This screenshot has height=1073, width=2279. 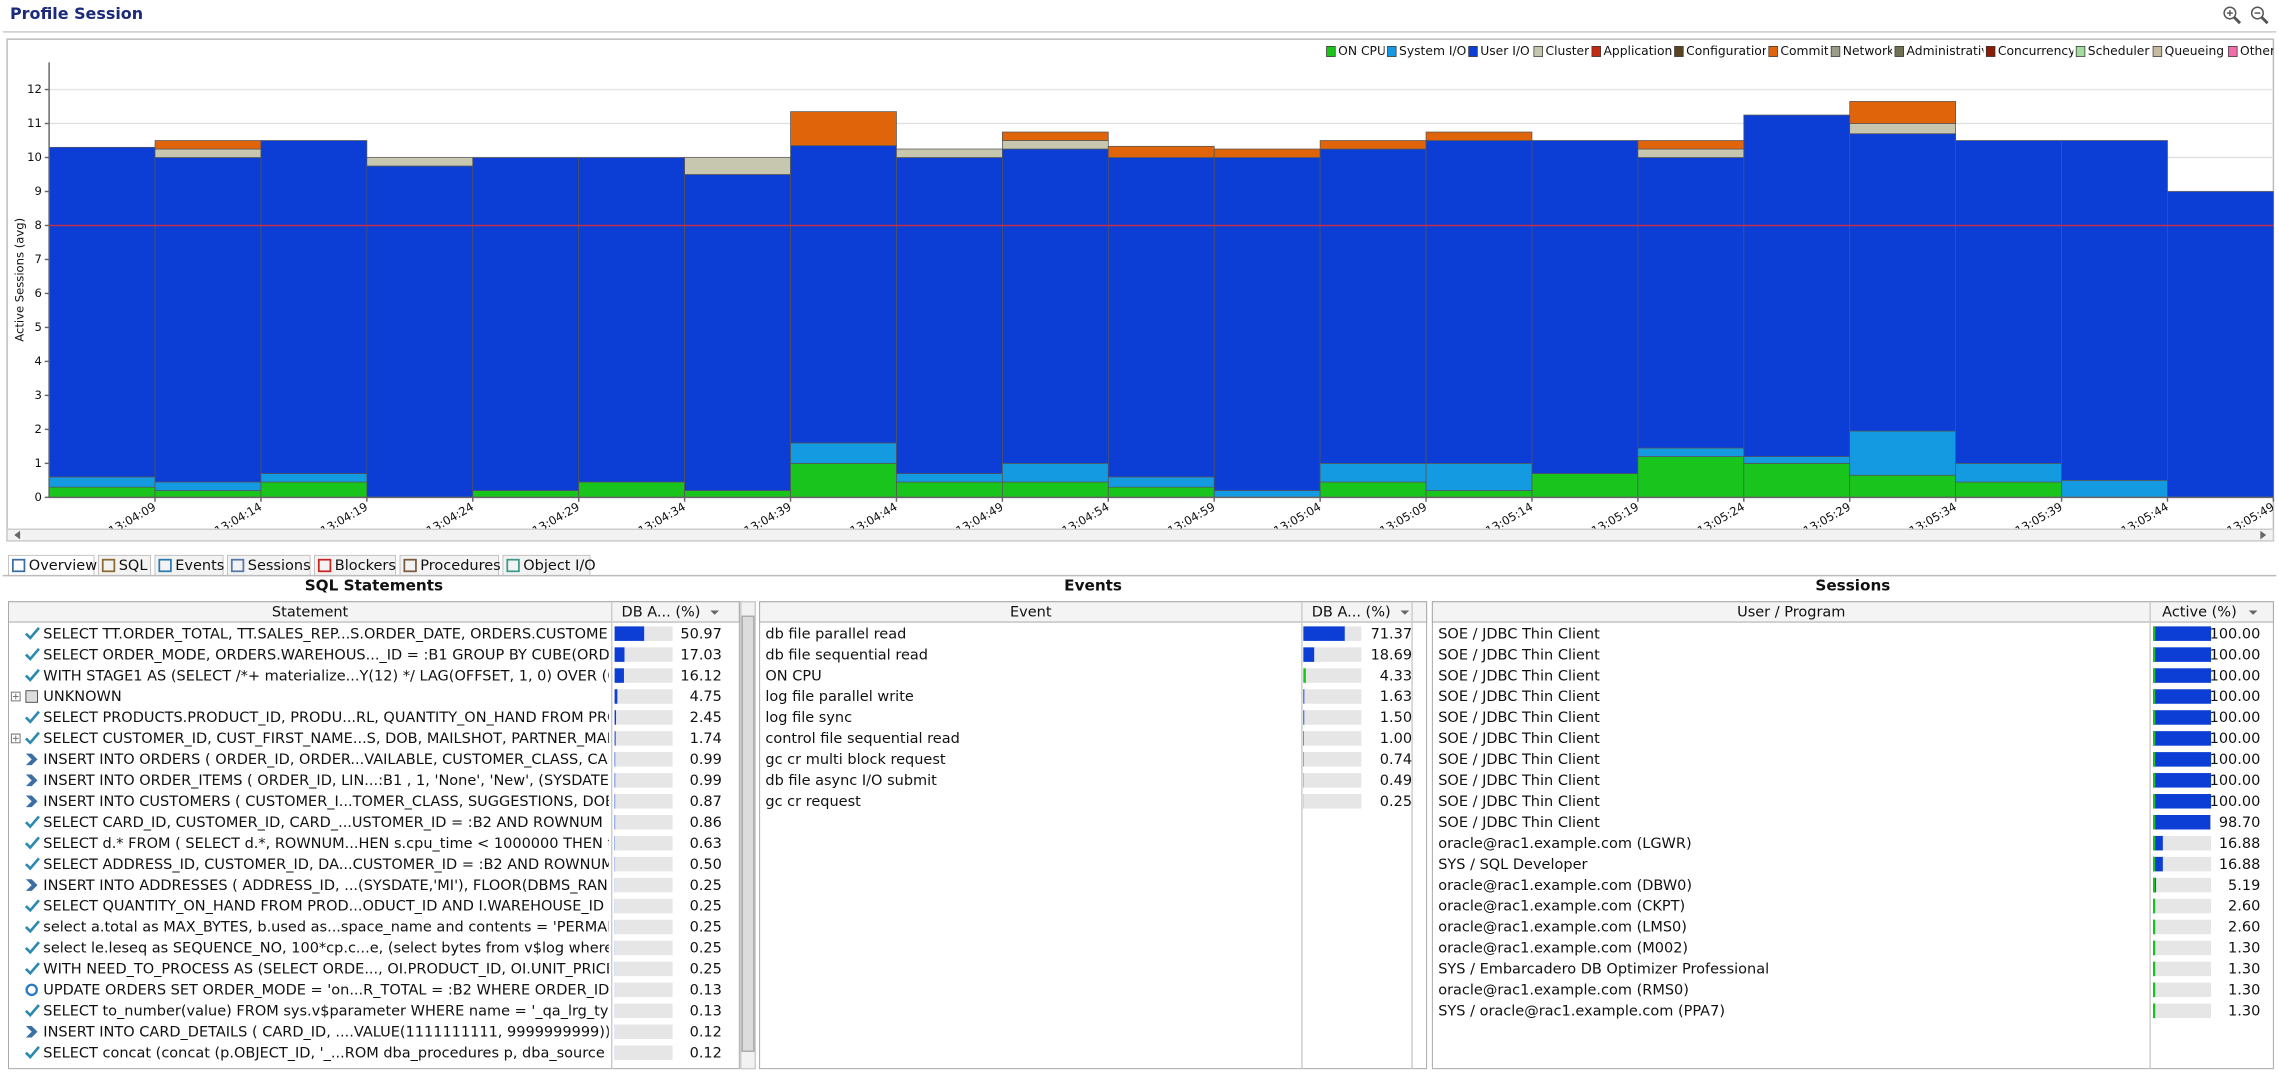 I want to click on panel-title: SQL Statements, so click(x=374, y=585).